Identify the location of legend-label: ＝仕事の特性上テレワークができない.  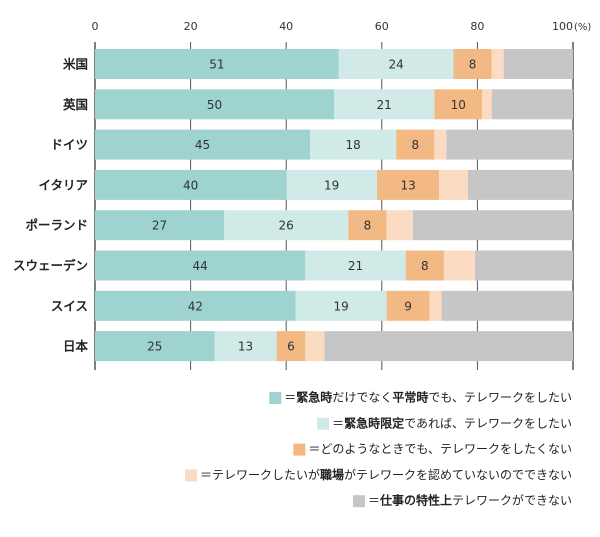
(470, 500).